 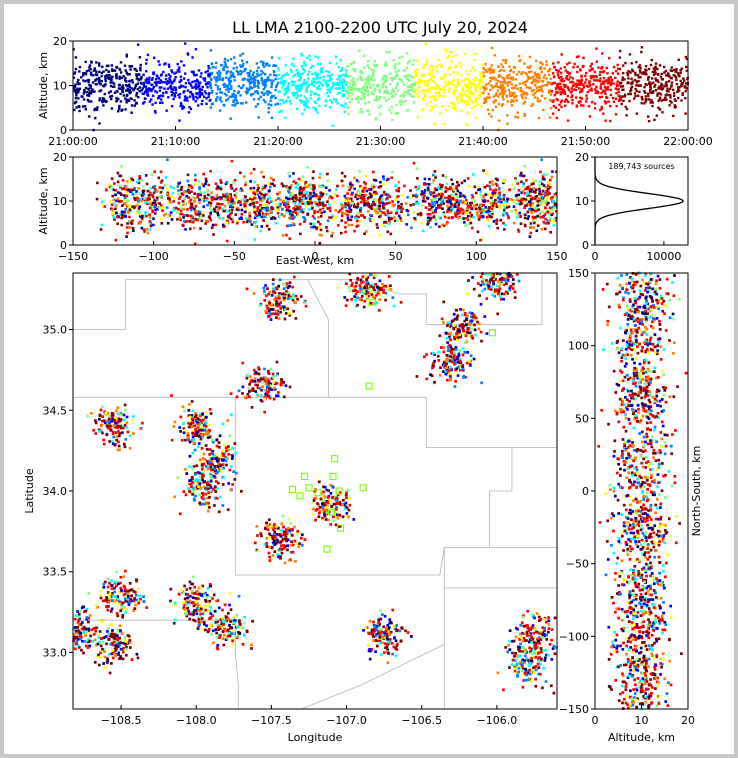 What do you see at coordinates (234, 256) in the screenshot?
I see `ew-xtick-label: −50` at bounding box center [234, 256].